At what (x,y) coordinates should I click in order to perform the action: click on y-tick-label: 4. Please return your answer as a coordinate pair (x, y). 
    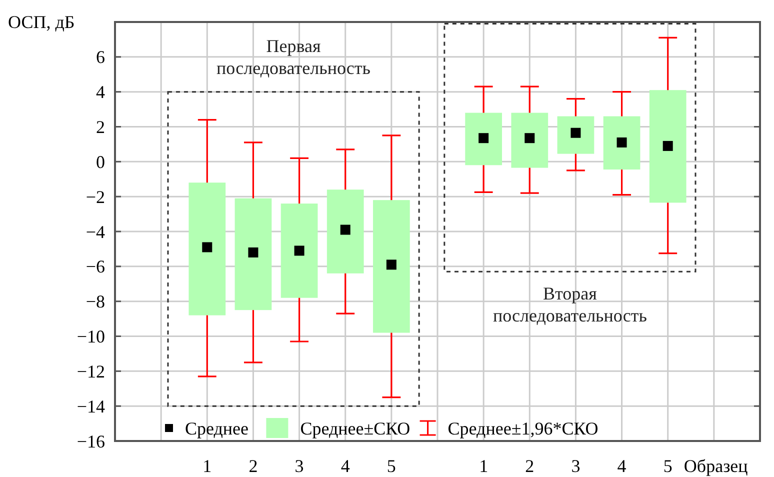
    Looking at the image, I should click on (100, 92).